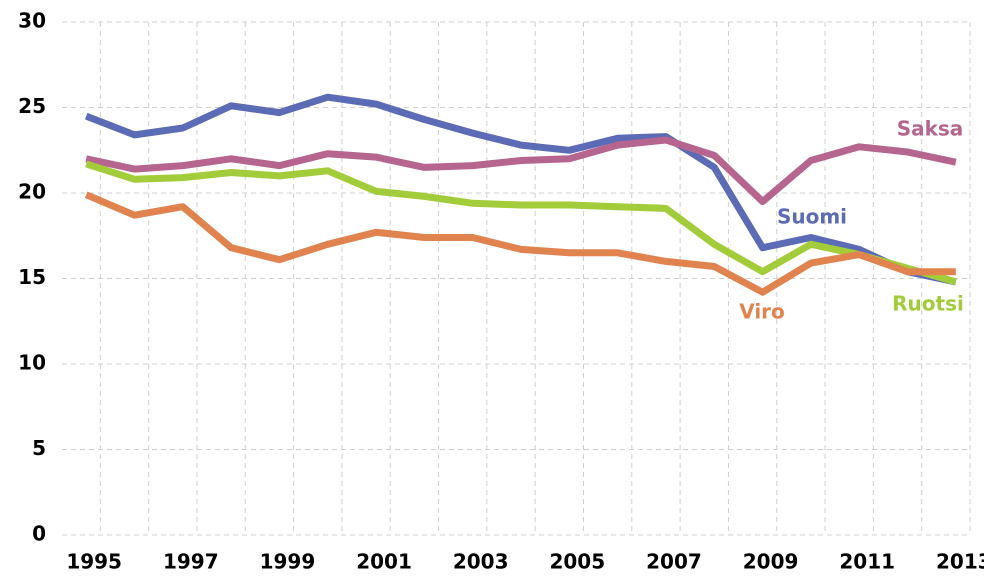  What do you see at coordinates (577, 562) in the screenshot?
I see `x-tick-label: 2005` at bounding box center [577, 562].